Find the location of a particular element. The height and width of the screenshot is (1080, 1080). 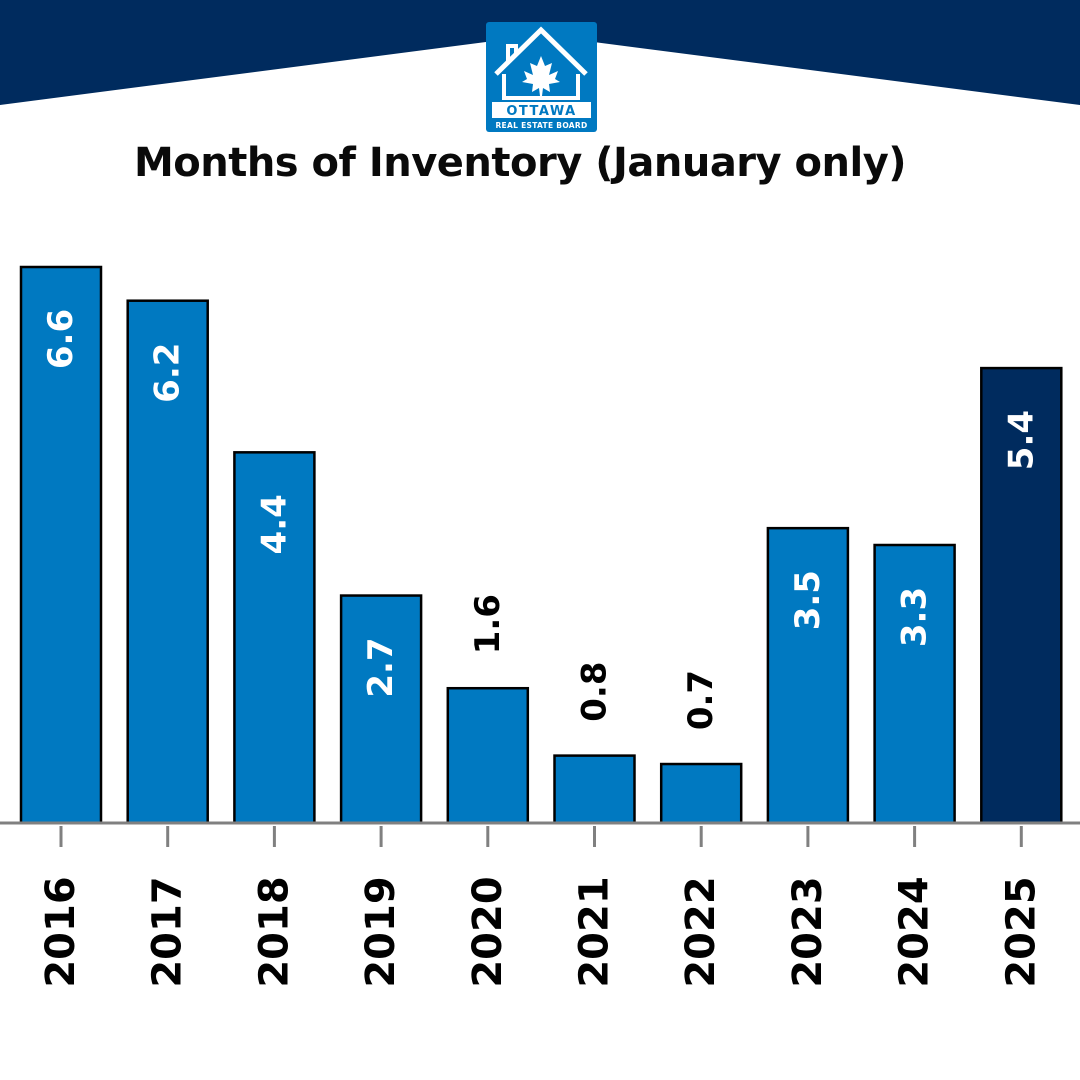

house-chimney-icon is located at coordinates (512, 53).